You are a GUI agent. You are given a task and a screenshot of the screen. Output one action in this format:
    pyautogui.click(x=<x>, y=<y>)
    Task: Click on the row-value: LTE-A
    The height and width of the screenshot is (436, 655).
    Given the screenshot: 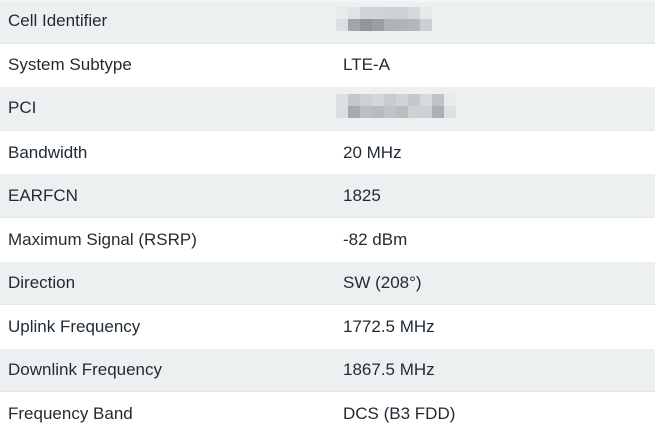 What is the action you would take?
    pyautogui.click(x=366, y=65)
    